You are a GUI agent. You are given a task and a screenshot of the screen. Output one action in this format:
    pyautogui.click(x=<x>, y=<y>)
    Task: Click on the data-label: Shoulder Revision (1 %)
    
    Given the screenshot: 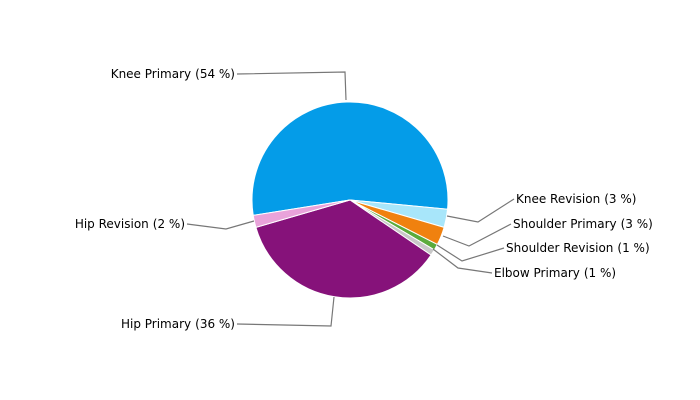 What is the action you would take?
    pyautogui.click(x=578, y=248)
    